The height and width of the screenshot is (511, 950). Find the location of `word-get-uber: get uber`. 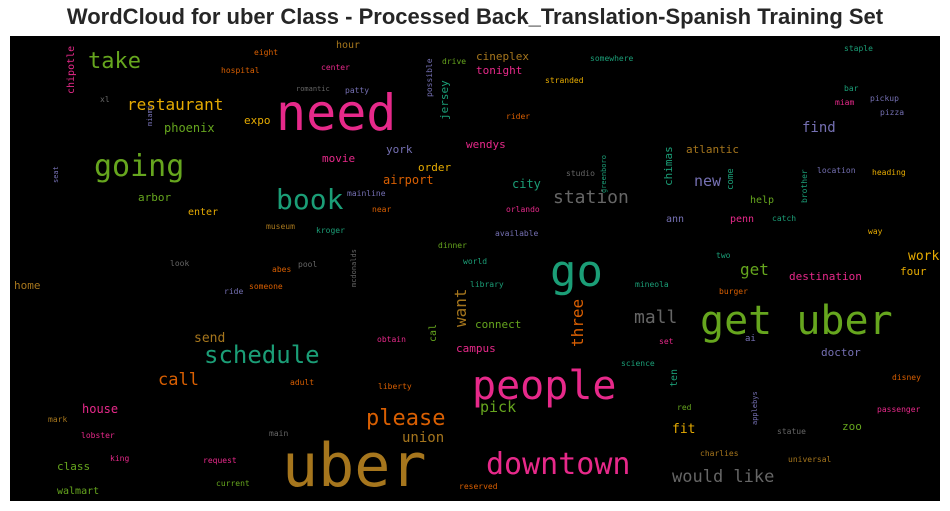

word-get-uber: get uber is located at coordinates (796, 321).